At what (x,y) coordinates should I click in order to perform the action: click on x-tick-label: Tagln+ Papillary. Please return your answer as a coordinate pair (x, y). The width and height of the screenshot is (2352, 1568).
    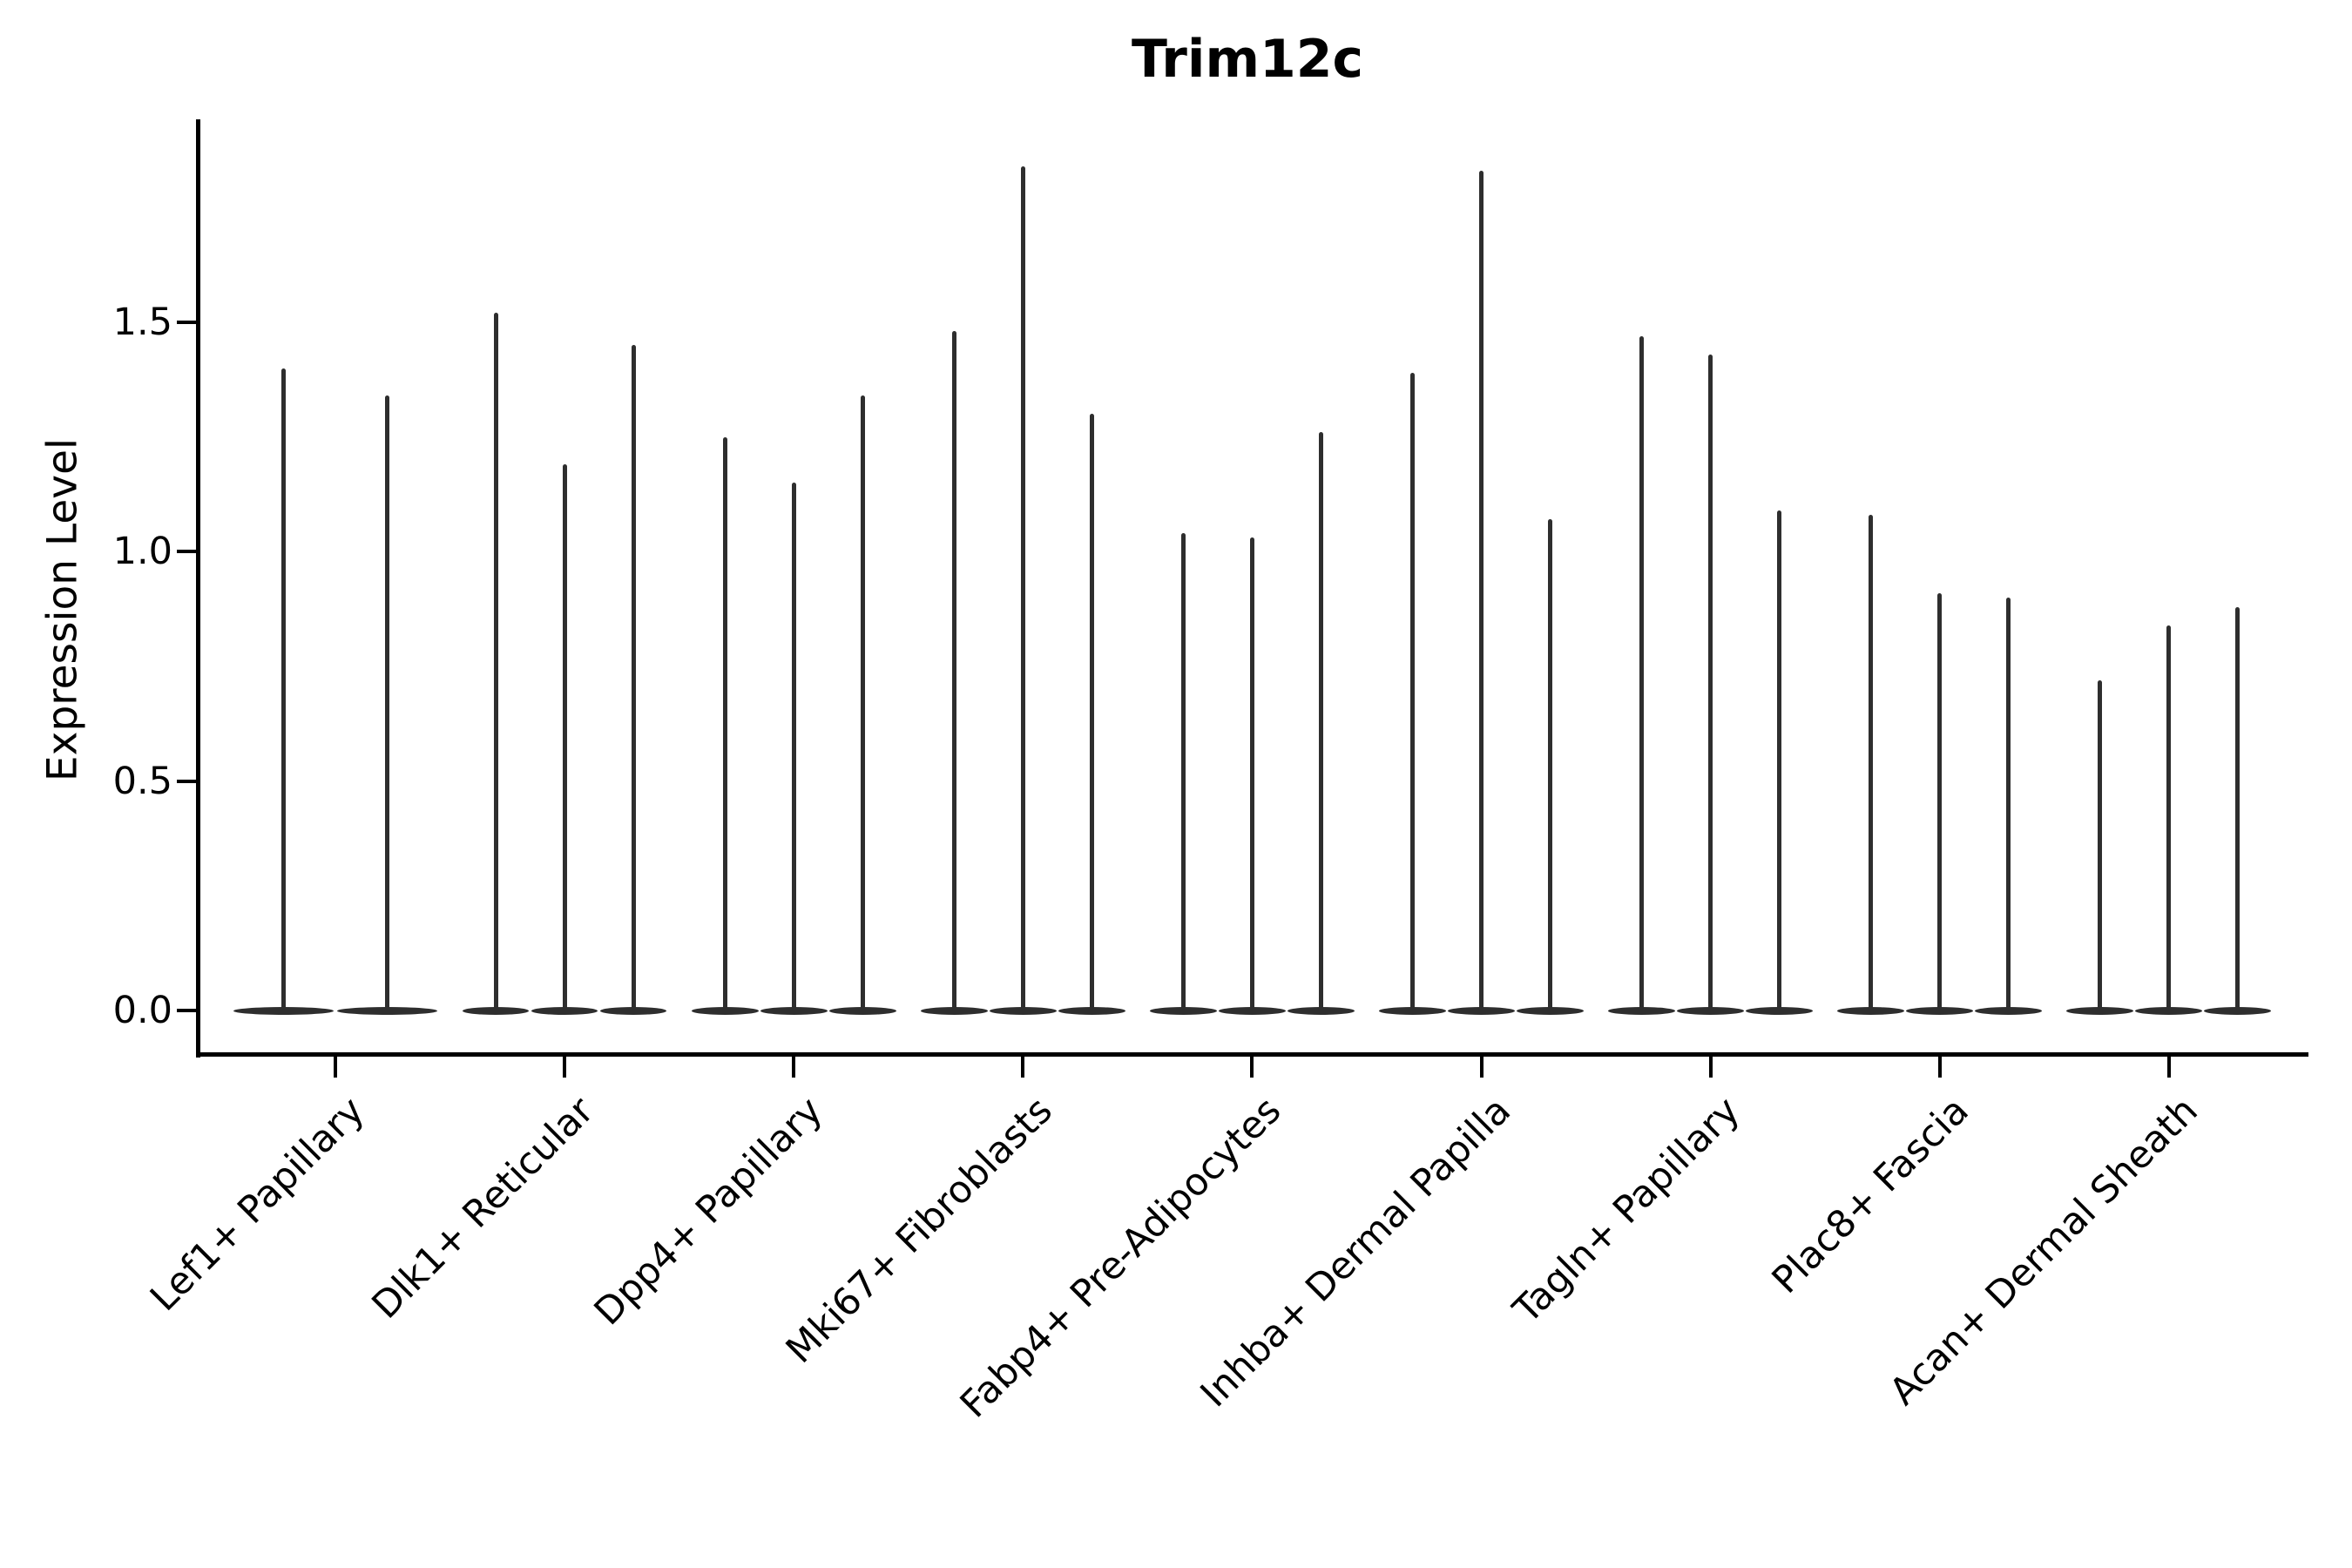
    Looking at the image, I should click on (1626, 1211).